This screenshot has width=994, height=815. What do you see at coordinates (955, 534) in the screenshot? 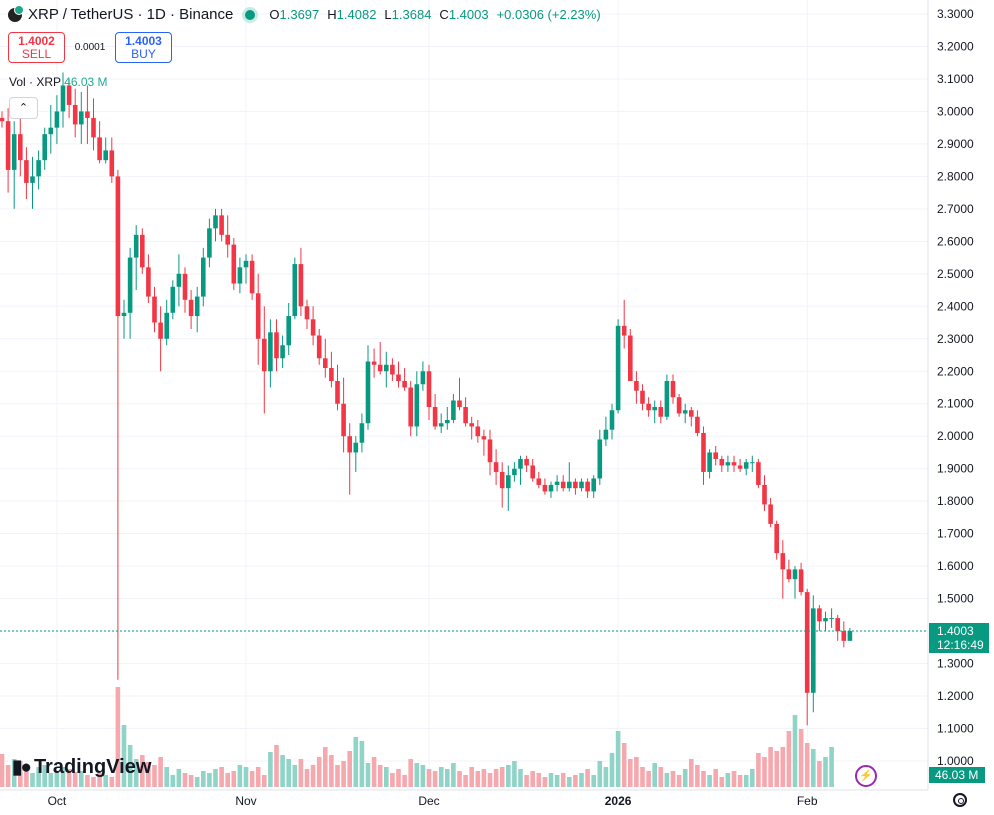
I see `price-tick-label: 1.7000` at bounding box center [955, 534].